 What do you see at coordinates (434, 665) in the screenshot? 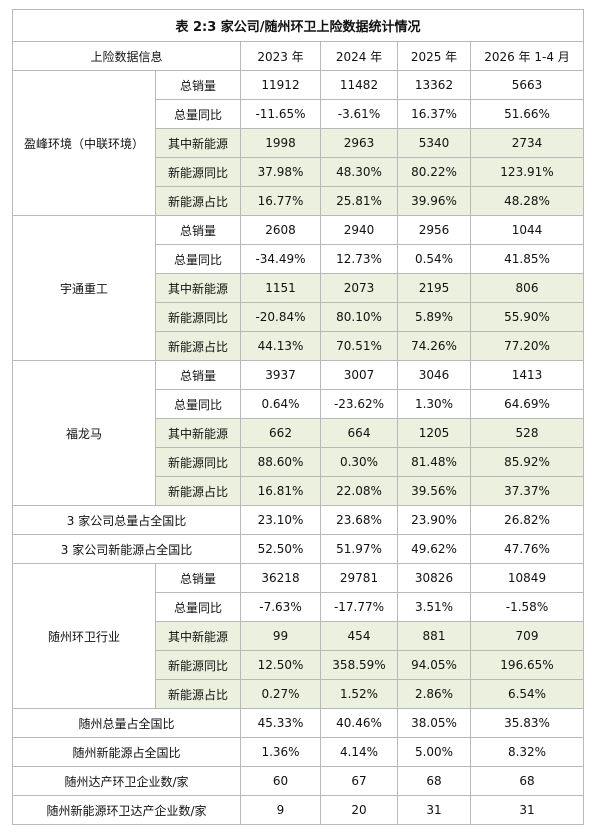
I see `value-cell: 94.05%` at bounding box center [434, 665].